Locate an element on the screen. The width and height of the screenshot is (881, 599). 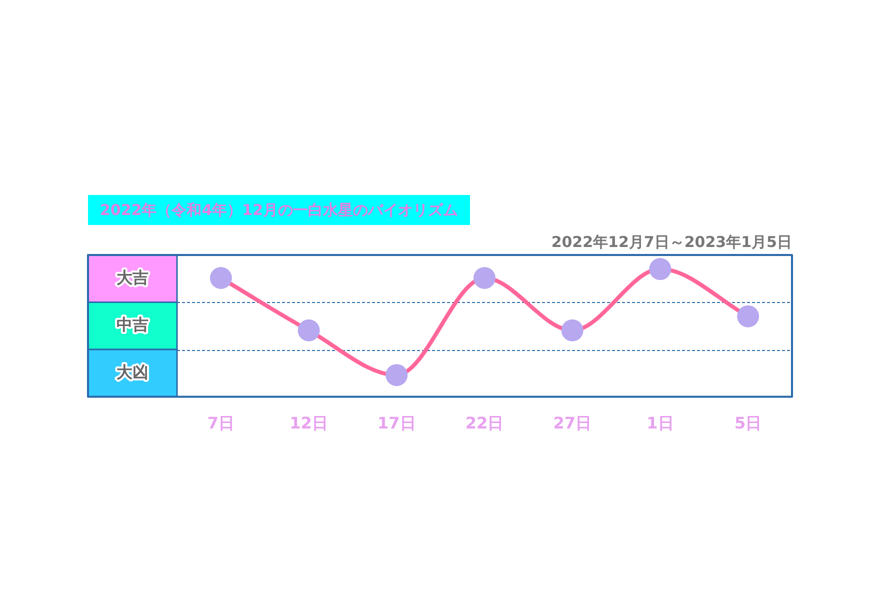
x-tick-label: 1日 is located at coordinates (660, 423).